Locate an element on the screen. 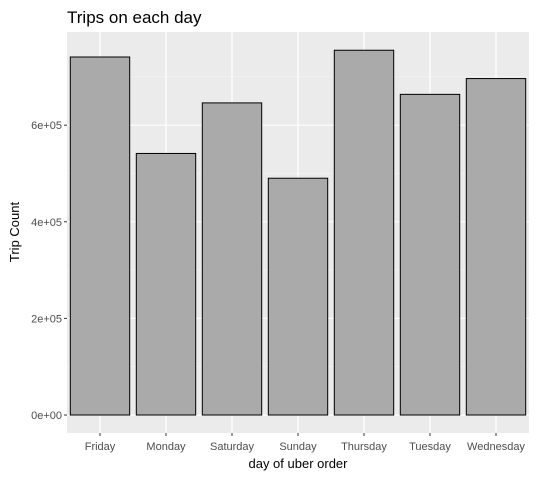 This screenshot has width=538, height=478. bar-wednesday is located at coordinates (496, 247).